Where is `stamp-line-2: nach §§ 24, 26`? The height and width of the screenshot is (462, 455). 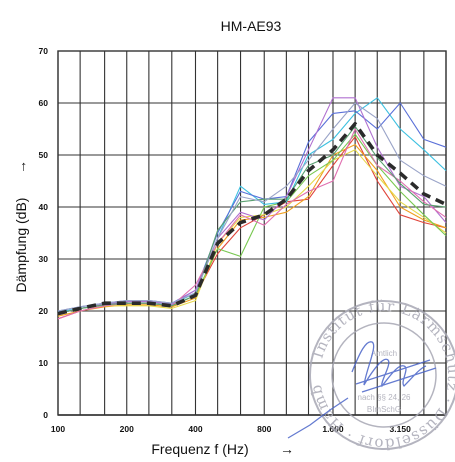 stamp-line-2: nach §§ 24, 26 is located at coordinates (384, 397).